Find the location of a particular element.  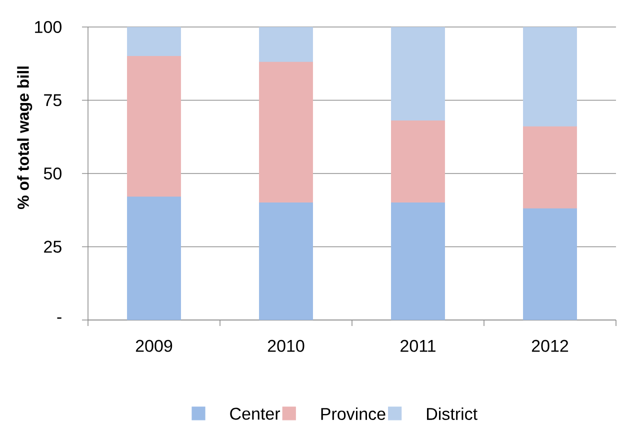

legend-label: District is located at coordinates (452, 414).